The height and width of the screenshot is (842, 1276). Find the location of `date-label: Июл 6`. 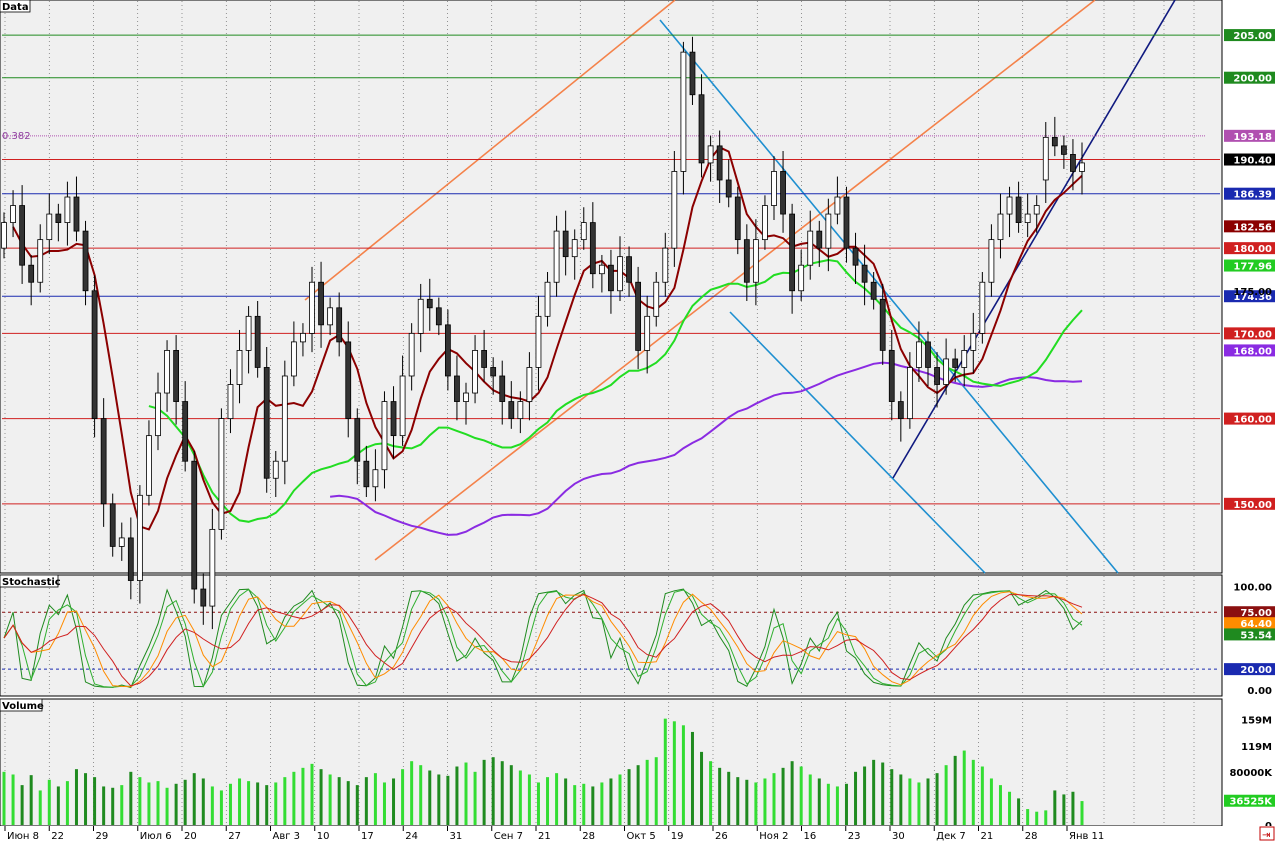

date-label: Июл 6 is located at coordinates (156, 836).